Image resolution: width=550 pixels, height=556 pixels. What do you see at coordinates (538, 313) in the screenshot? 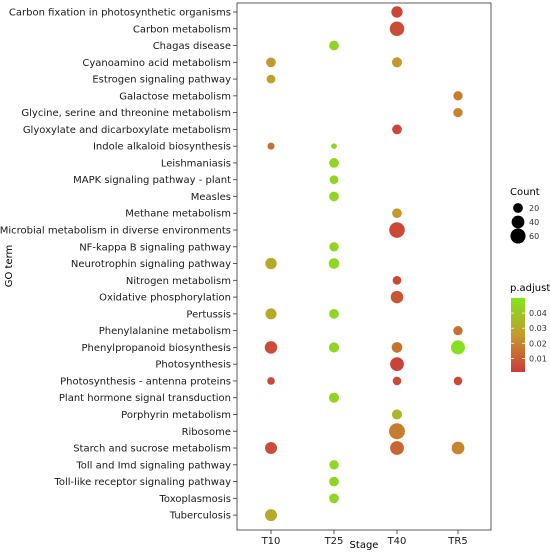
I see `color-legend-label-0-04: 0.04` at bounding box center [538, 313].